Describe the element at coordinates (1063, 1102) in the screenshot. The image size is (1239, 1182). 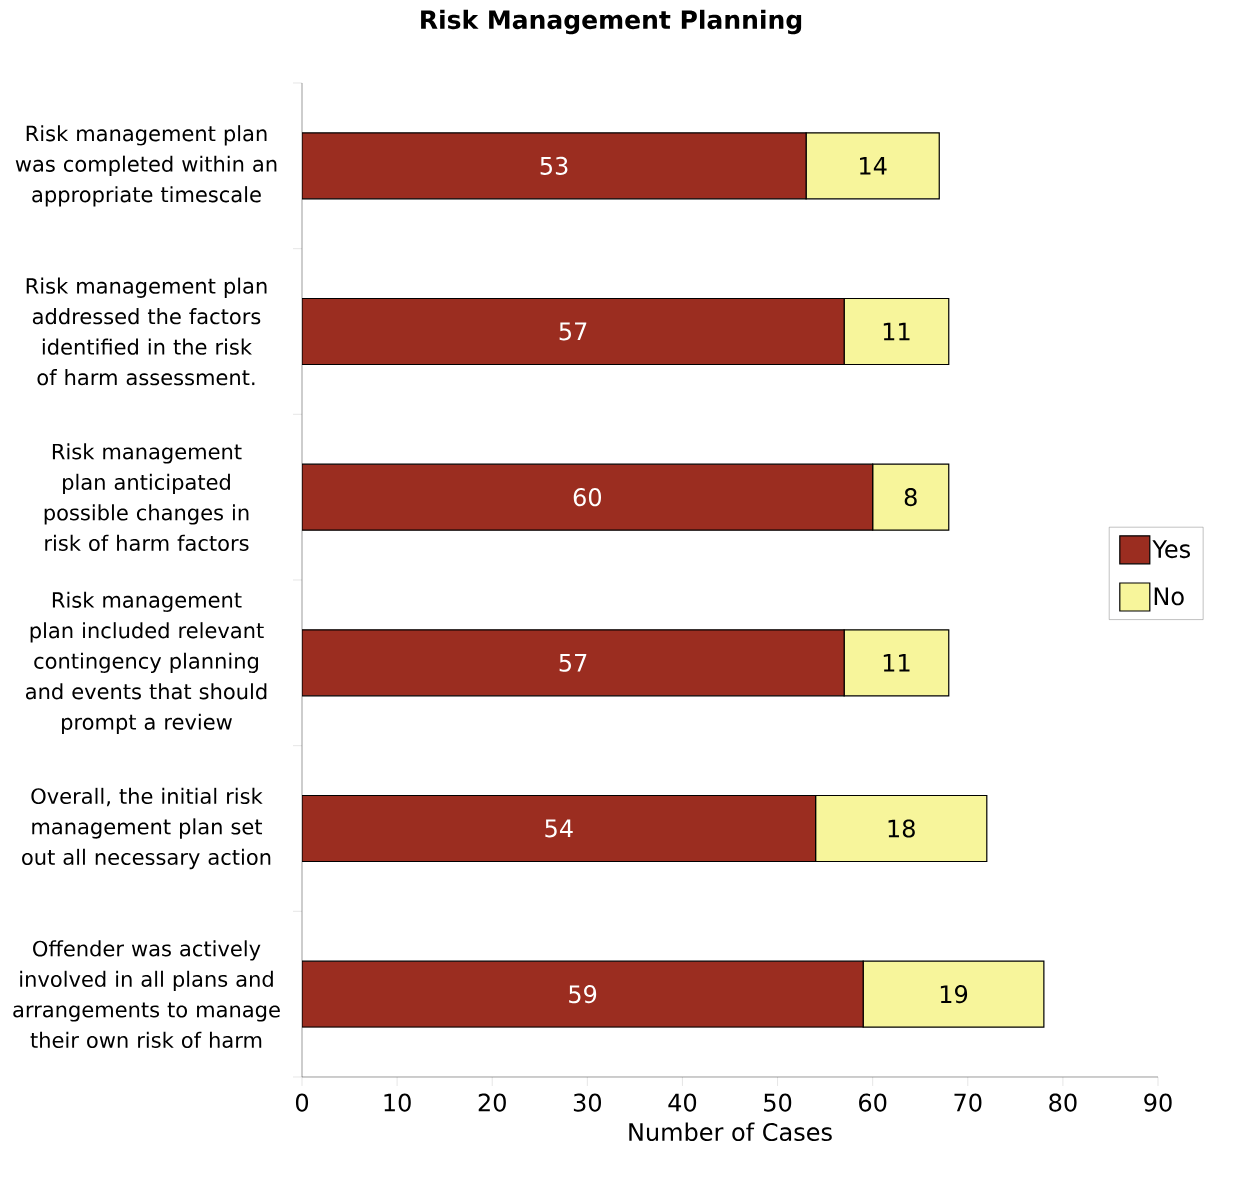
I see `x-tick-label: 80` at that location.